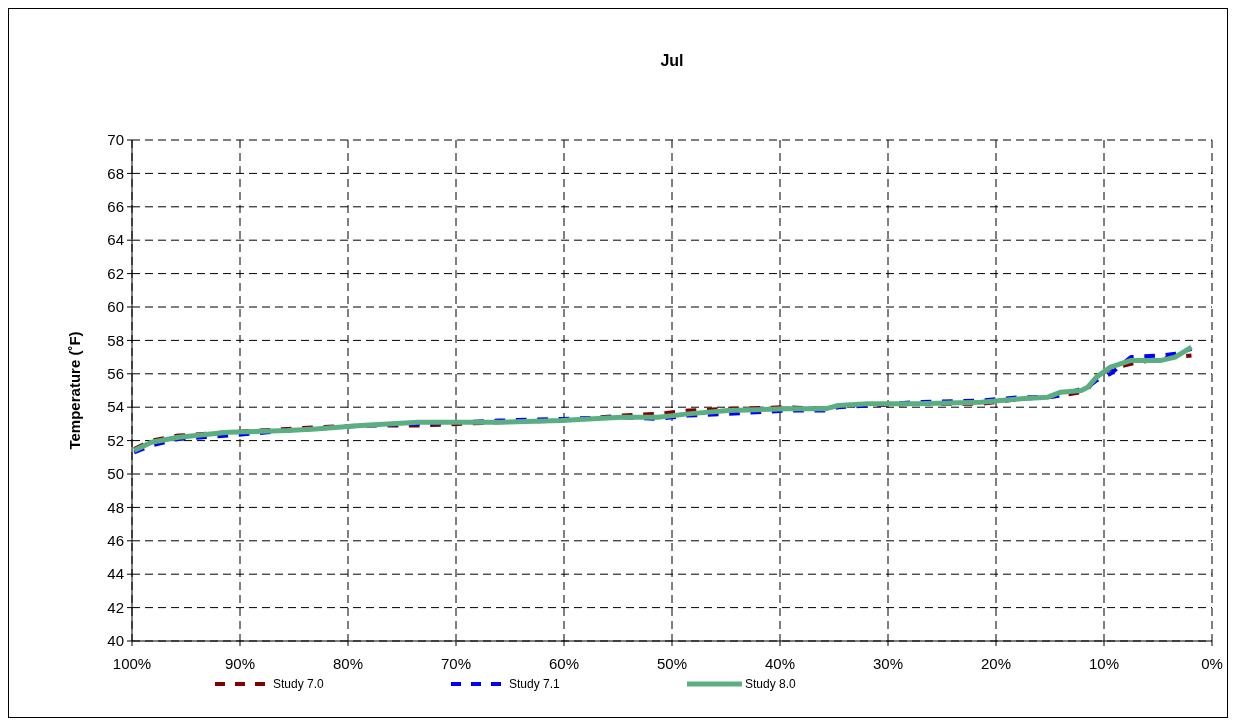 This screenshot has height=726, width=1236. Describe the element at coordinates (115, 440) in the screenshot. I see `y-tick-label: 52` at that location.